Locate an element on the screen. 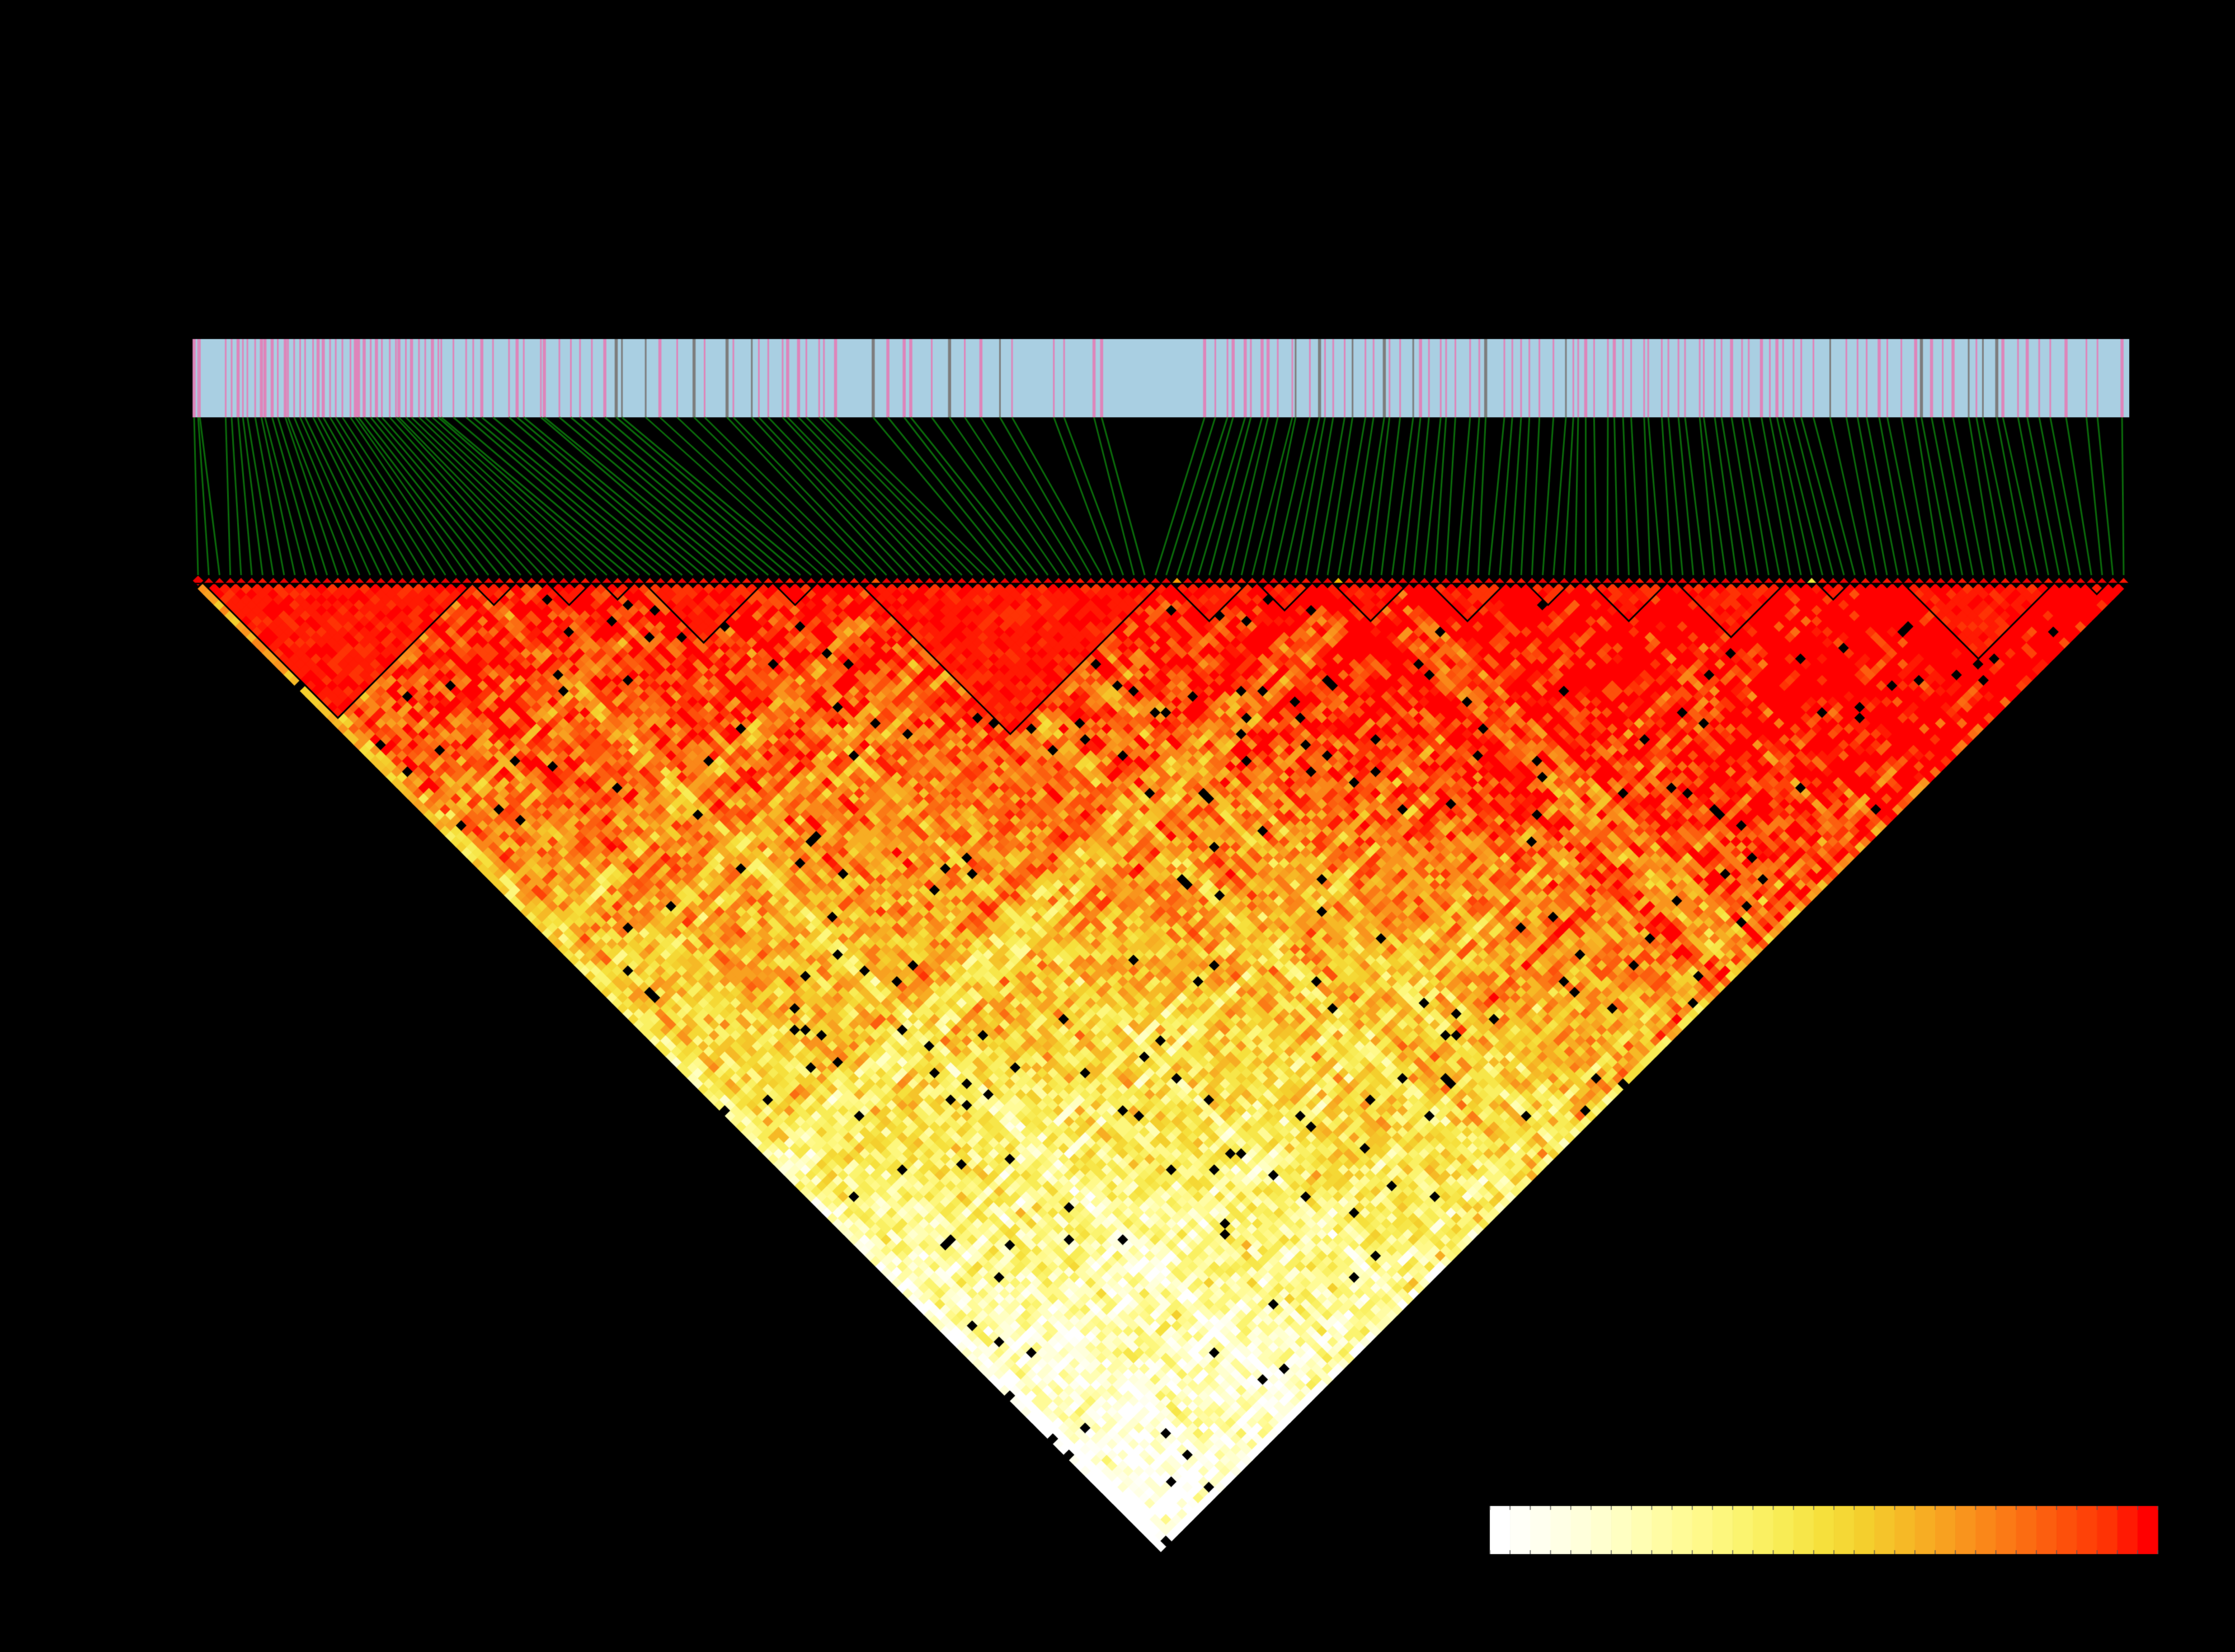  connector-fan is located at coordinates (1161, 496).